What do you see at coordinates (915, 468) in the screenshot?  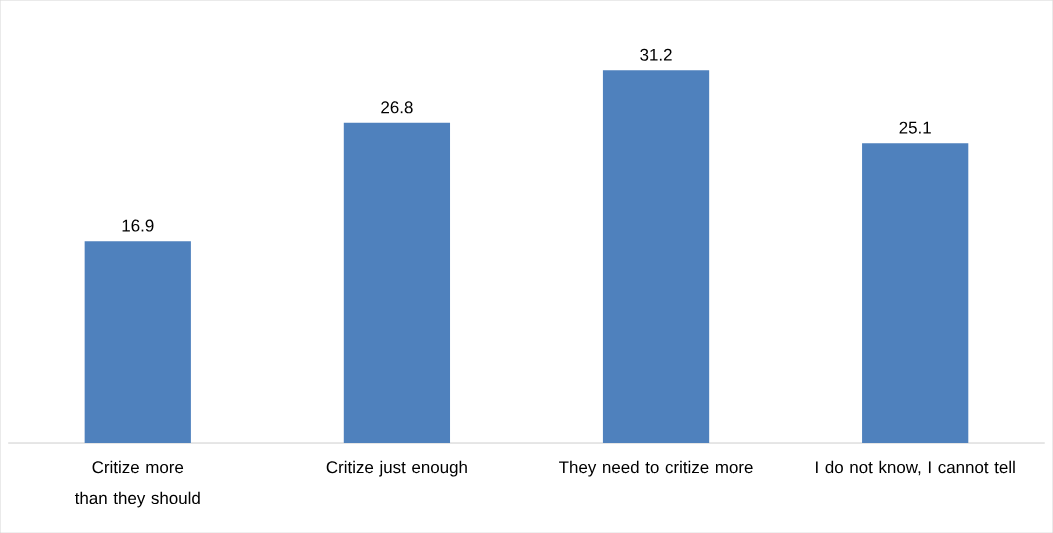 I see `x-tick-label: I do not know, I cannot tell` at bounding box center [915, 468].